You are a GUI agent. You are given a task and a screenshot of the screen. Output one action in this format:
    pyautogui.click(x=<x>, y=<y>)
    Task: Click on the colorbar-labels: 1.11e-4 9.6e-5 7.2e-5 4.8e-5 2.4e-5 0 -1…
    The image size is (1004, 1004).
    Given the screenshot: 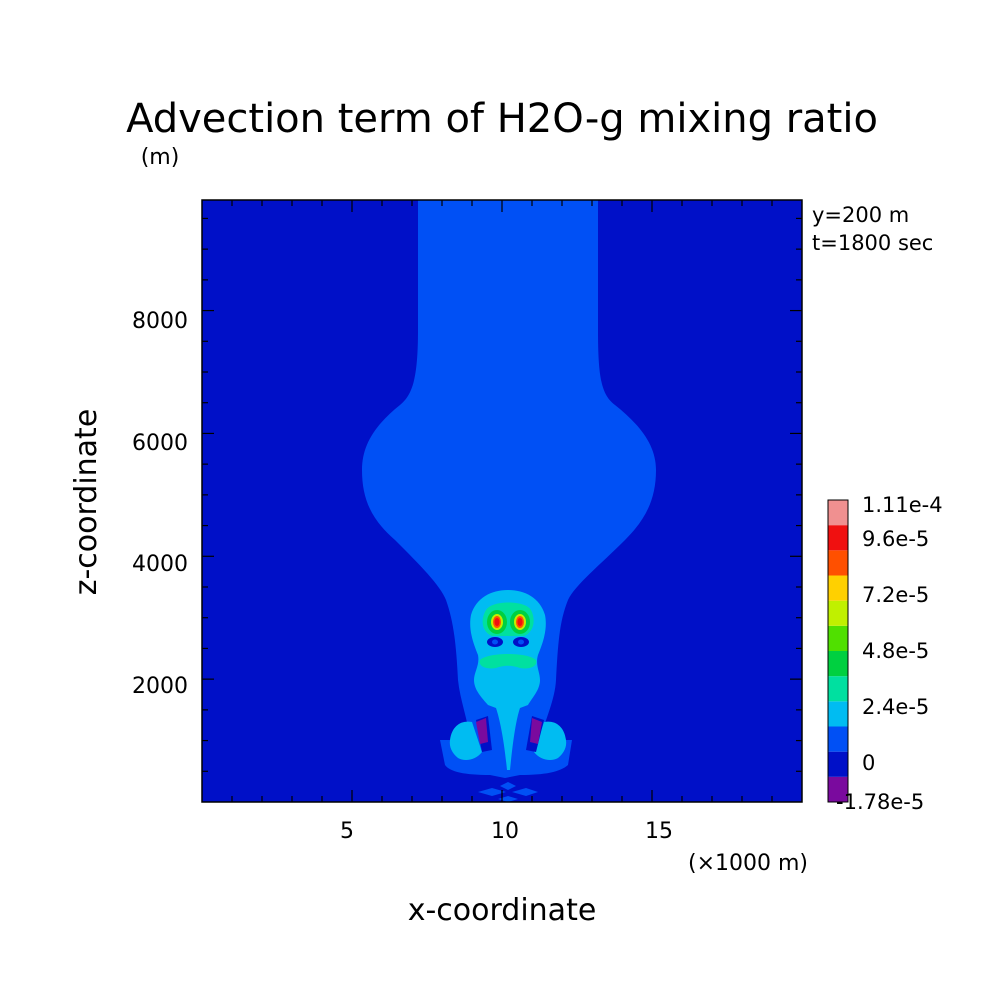 What is the action you would take?
    pyautogui.click(x=889, y=653)
    